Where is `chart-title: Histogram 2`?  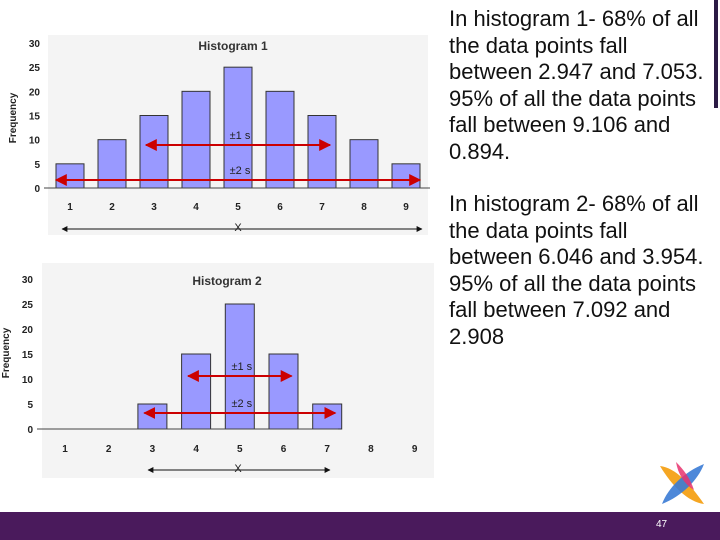
chart-title: Histogram 2 is located at coordinates (227, 281).